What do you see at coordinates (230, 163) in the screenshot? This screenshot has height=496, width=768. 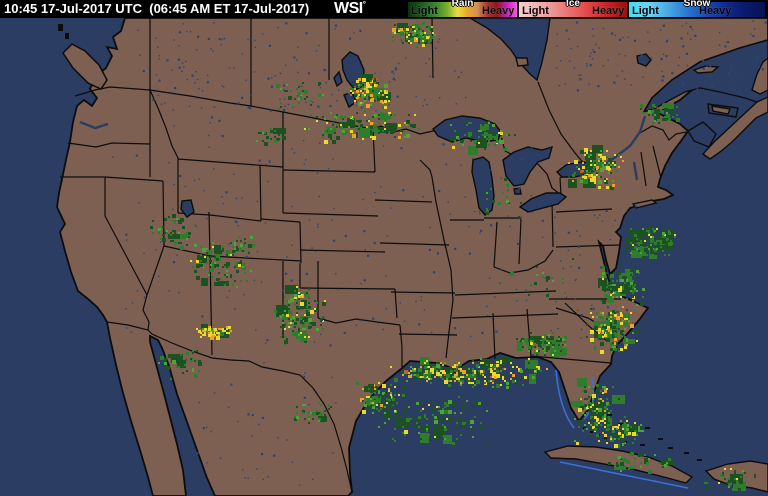 I see `border-line` at bounding box center [230, 163].